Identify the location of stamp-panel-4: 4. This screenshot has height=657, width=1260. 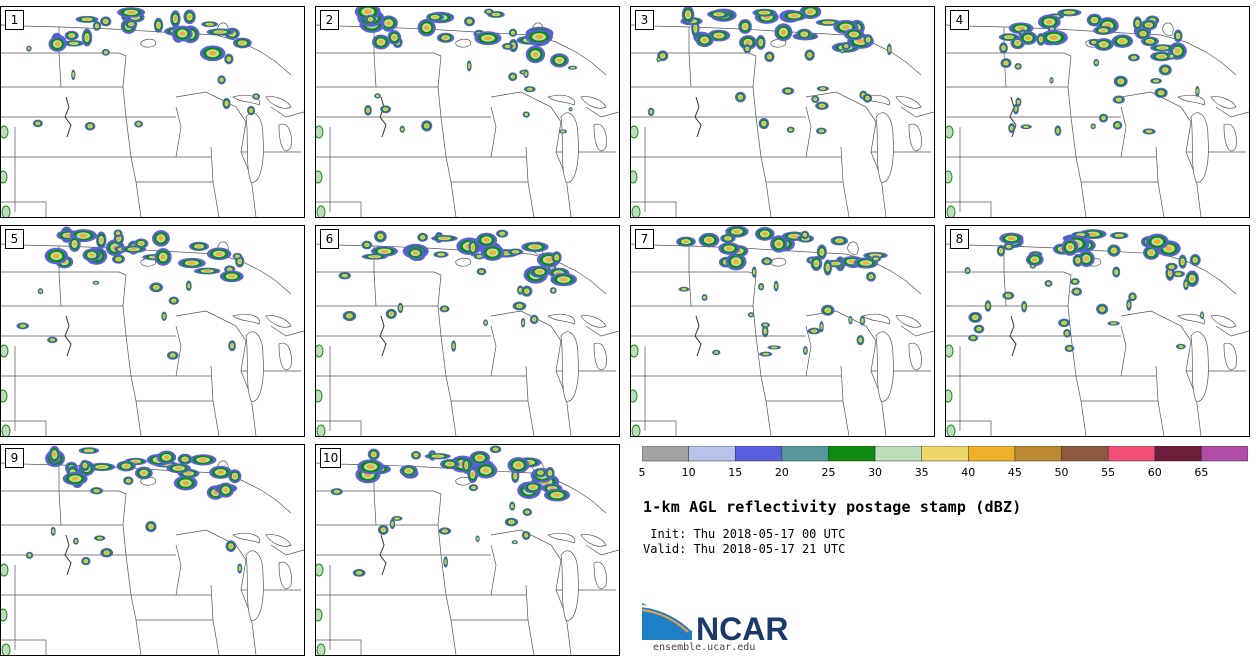
(1097, 112).